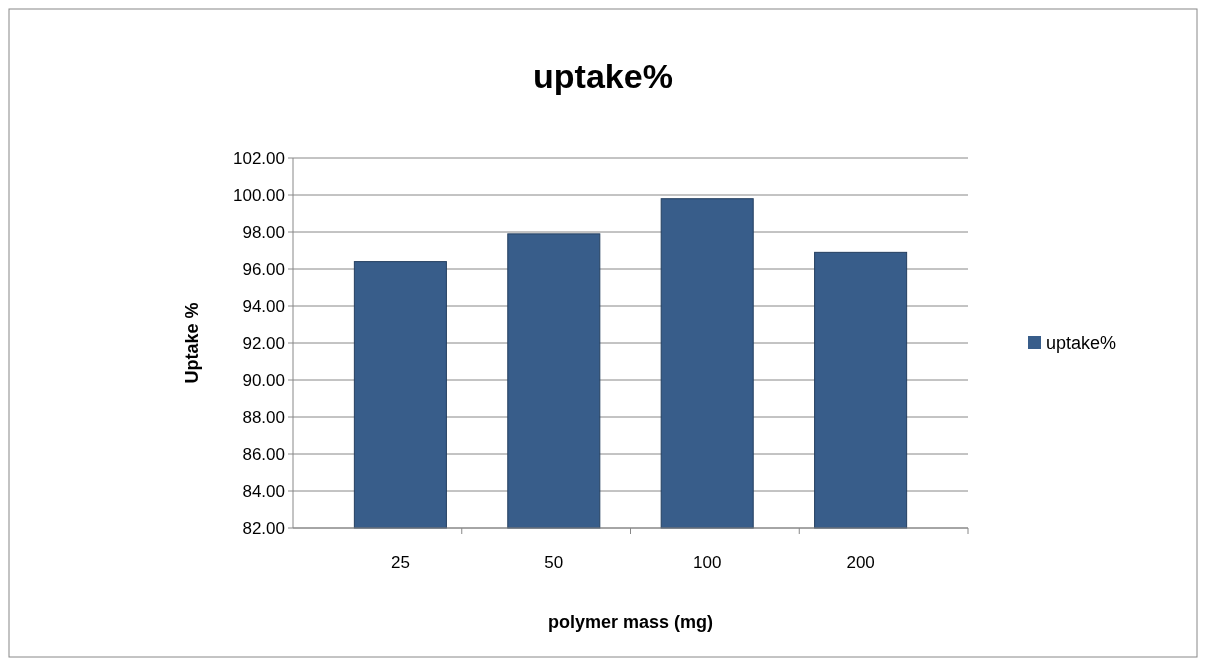 The height and width of the screenshot is (665, 1206). What do you see at coordinates (603, 76) in the screenshot?
I see `chart-title: uptake%` at bounding box center [603, 76].